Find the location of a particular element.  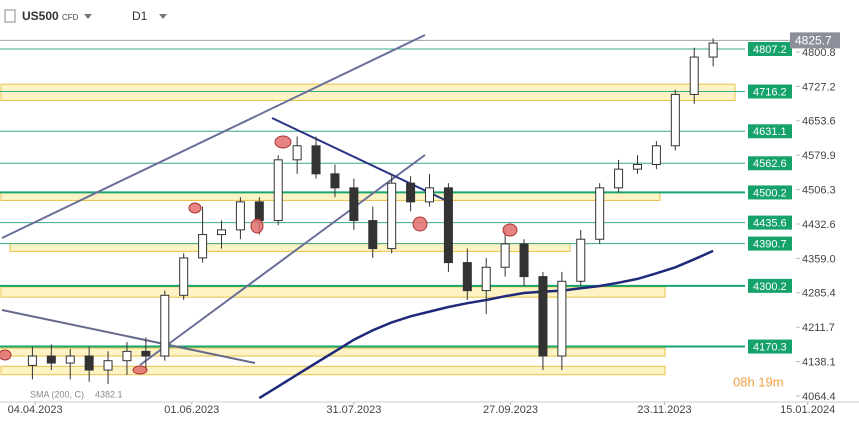

y-tick-label: 4285.4 is located at coordinates (819, 294).